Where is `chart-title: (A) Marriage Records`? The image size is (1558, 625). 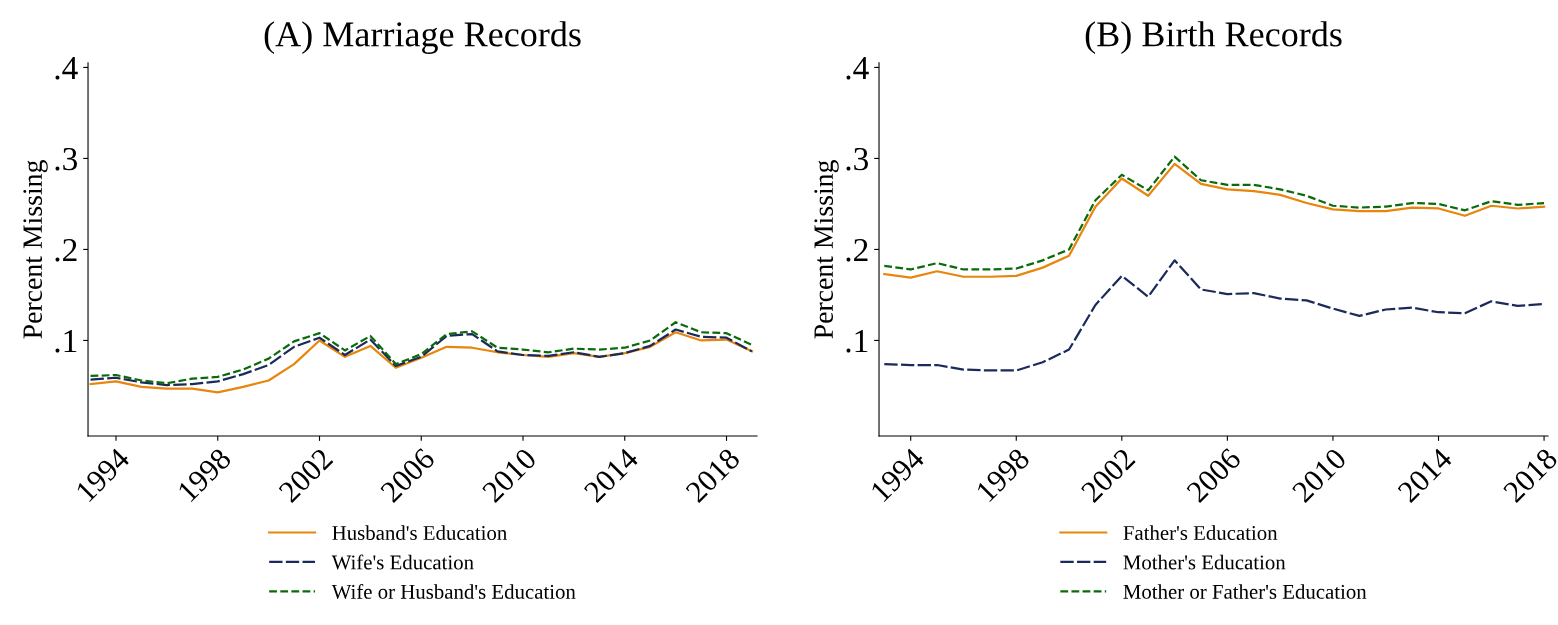
chart-title: (A) Marriage Records is located at coordinates (422, 37).